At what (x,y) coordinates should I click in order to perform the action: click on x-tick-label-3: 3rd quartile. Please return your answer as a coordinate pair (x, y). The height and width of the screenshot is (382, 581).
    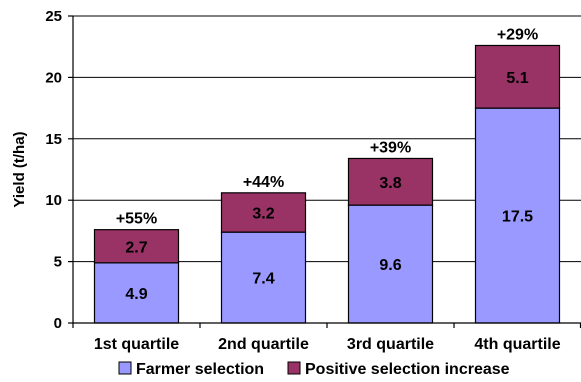
    Looking at the image, I should click on (390, 344).